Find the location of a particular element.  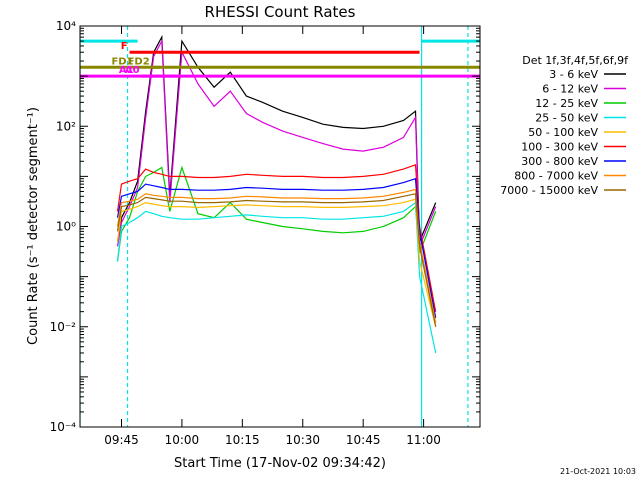

legend-label: 12 - 25 keV is located at coordinates (566, 103).